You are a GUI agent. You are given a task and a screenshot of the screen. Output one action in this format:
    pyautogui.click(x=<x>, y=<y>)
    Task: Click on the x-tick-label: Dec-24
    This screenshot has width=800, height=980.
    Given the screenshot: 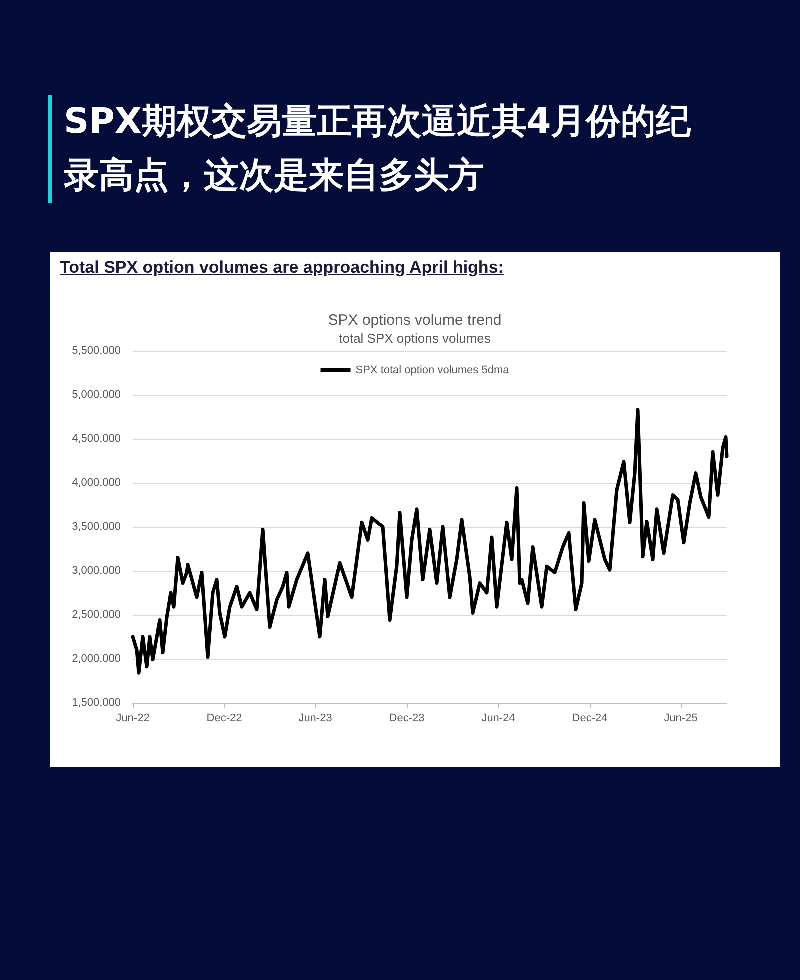 What is the action you would take?
    pyautogui.click(x=590, y=718)
    